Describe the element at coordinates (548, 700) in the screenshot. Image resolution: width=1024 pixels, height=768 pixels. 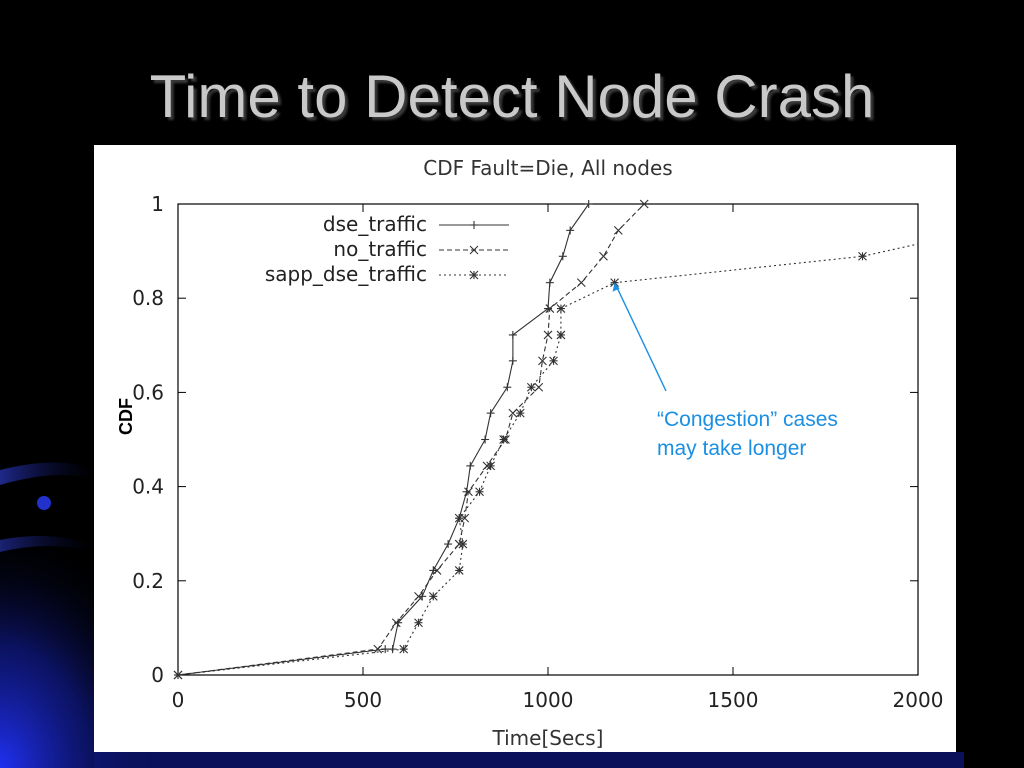
I see `x-tick-label: 1000` at that location.